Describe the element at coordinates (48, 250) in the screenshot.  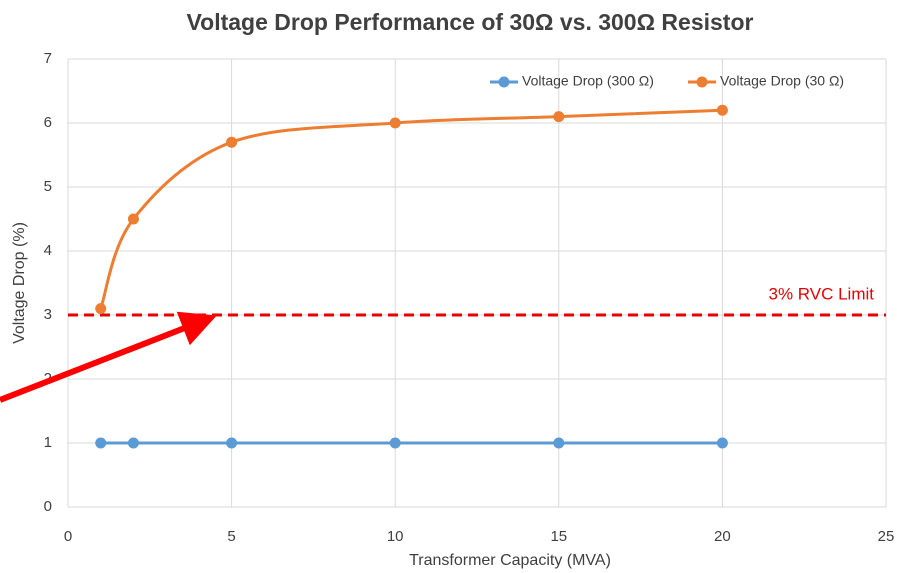
I see `y-tick-label: 4` at that location.